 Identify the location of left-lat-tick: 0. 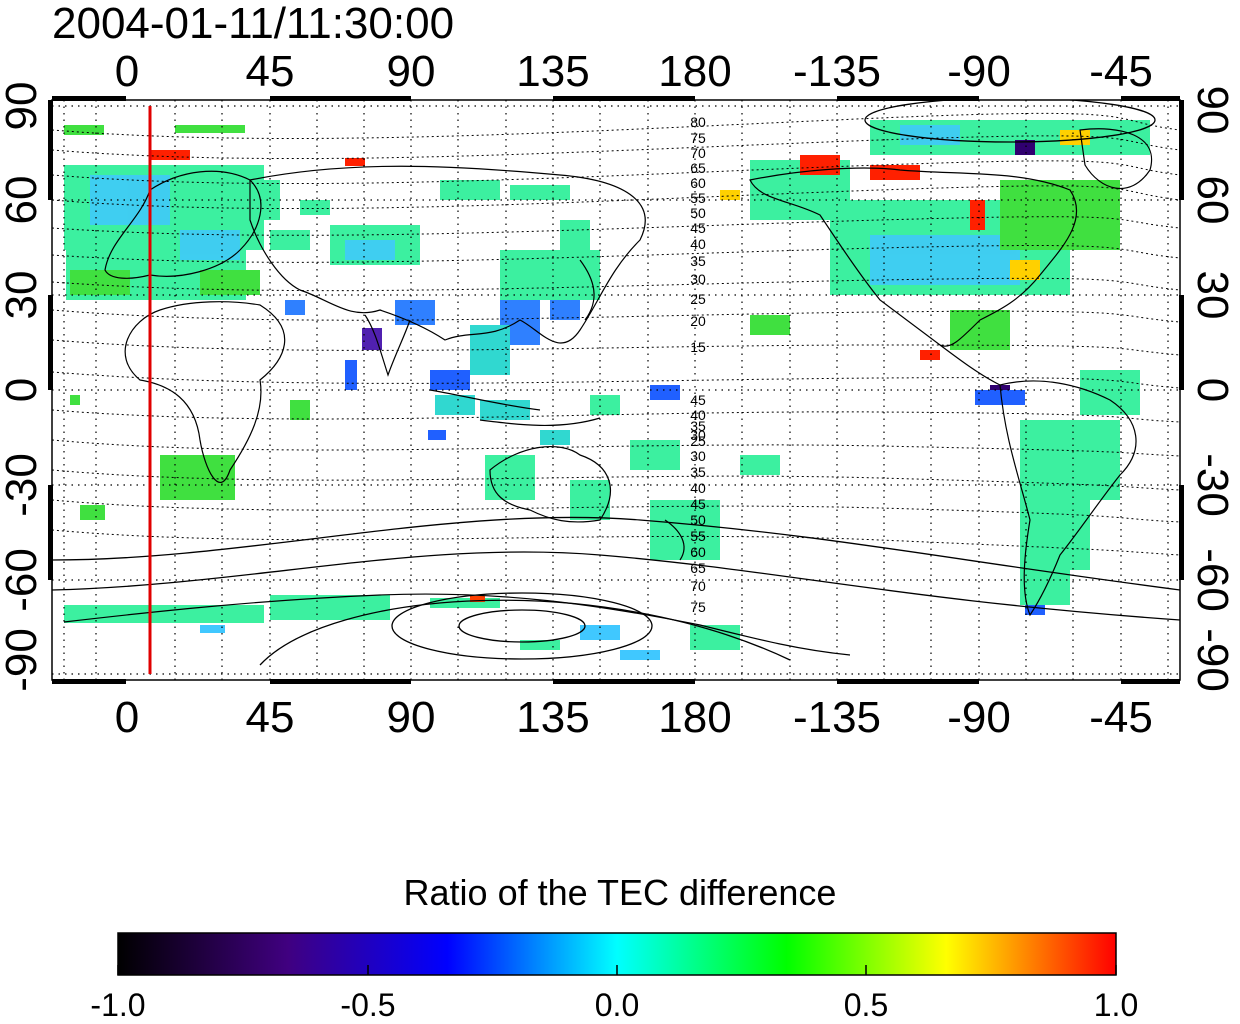
(23, 390).